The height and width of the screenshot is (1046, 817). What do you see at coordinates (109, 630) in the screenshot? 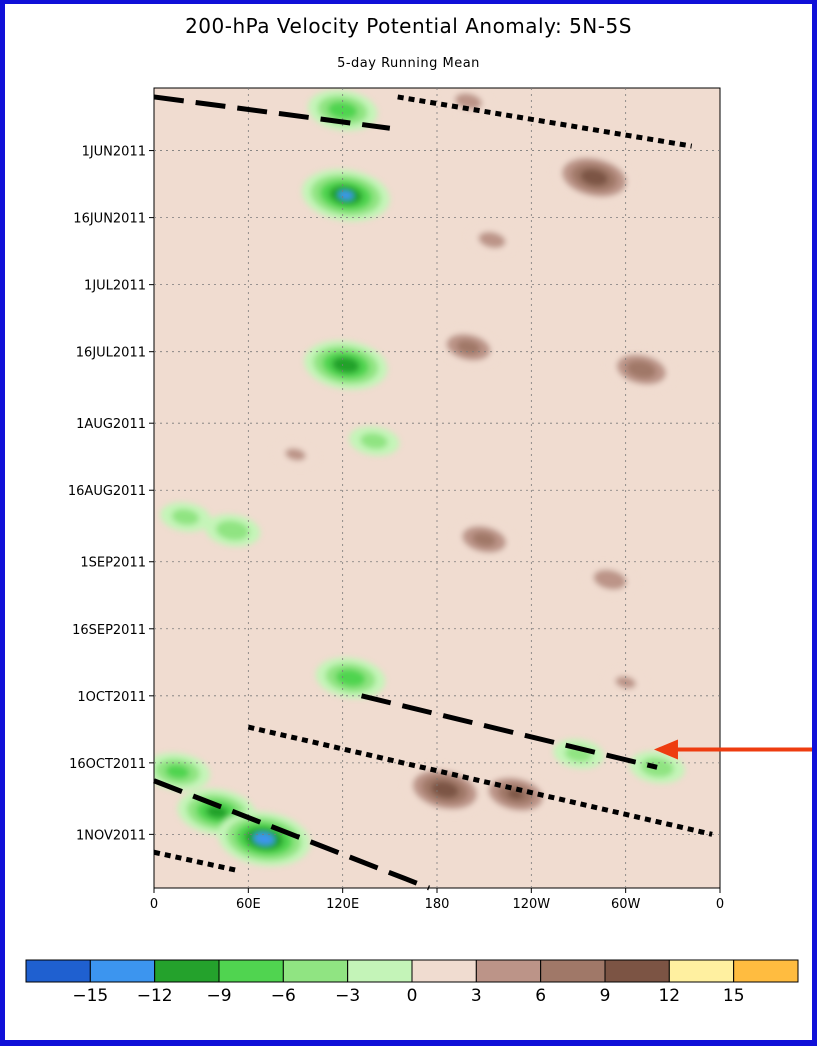
I see `y-tick-label: 16SEP2011` at bounding box center [109, 630].